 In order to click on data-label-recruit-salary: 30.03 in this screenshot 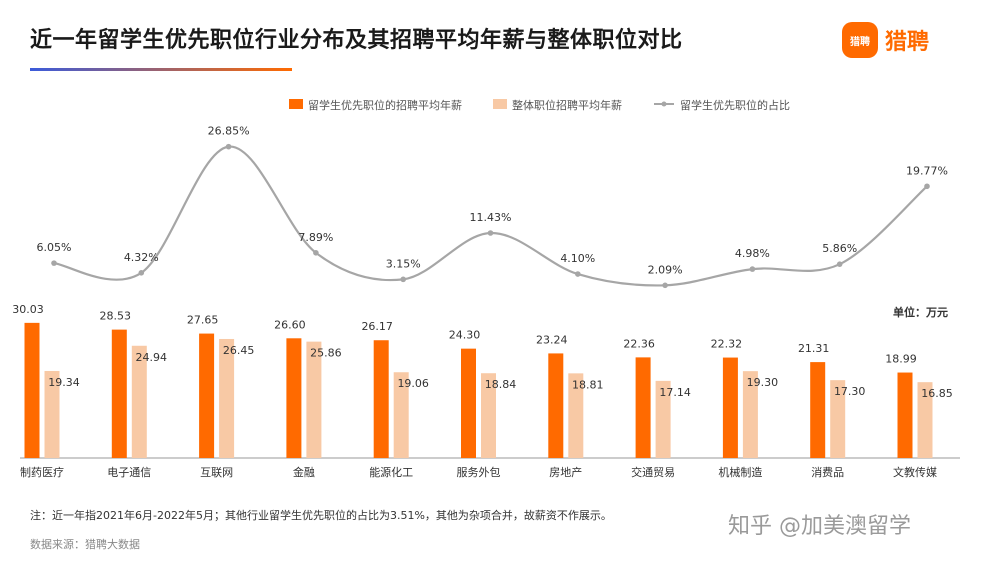, I will do `click(28, 309)`.